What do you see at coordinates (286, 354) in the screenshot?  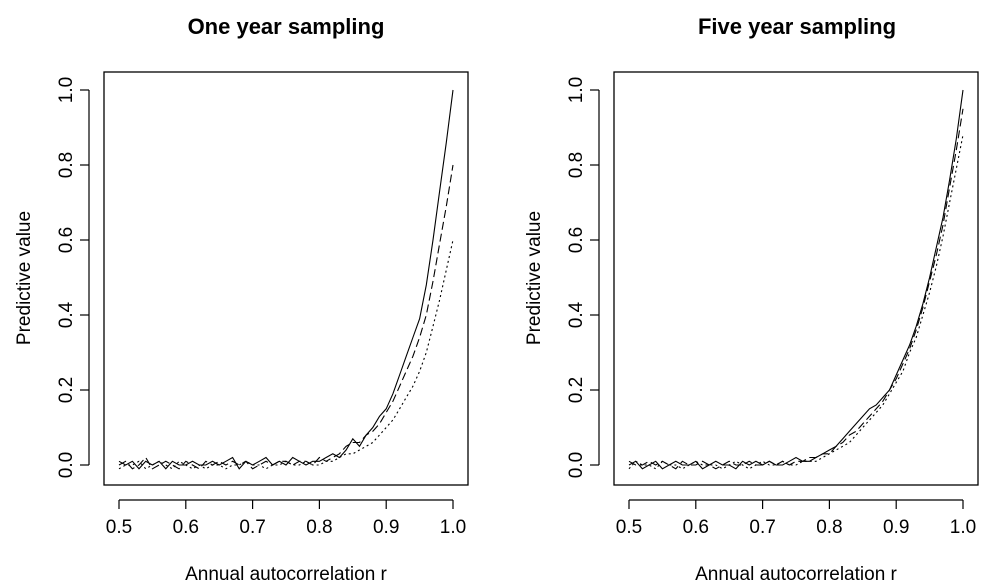 I see `series-line-dotted` at bounding box center [286, 354].